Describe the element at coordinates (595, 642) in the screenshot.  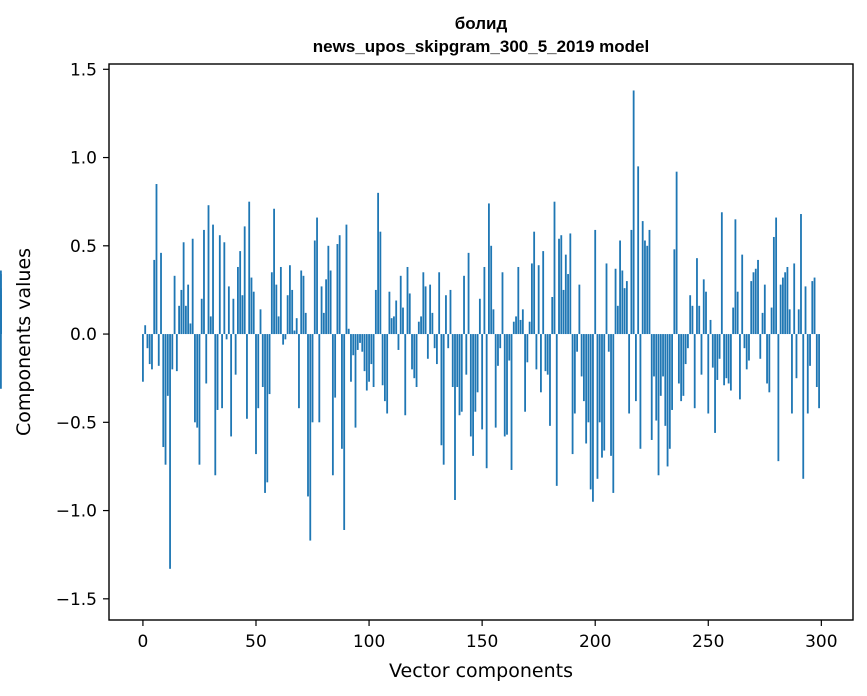
I see `x-tick-label: 200` at that location.